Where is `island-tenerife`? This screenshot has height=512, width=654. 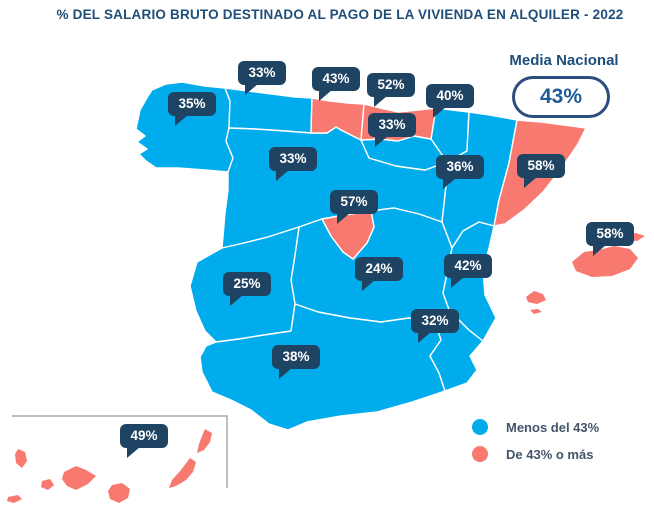
island-tenerife is located at coordinates (79, 478).